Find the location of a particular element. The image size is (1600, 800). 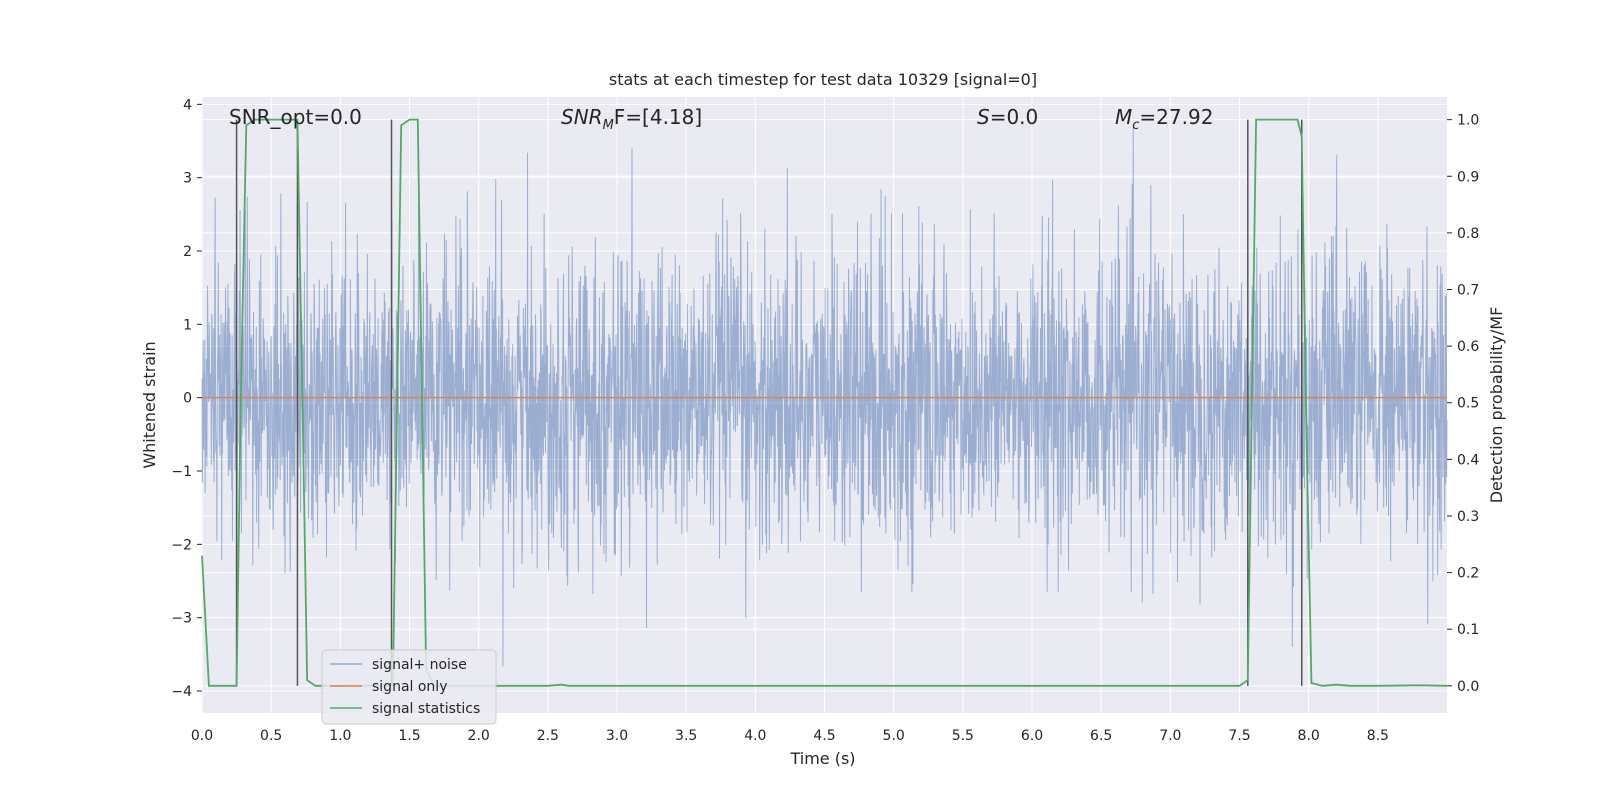

annotation-snr-mf-sub: M is located at coordinates (608, 125).